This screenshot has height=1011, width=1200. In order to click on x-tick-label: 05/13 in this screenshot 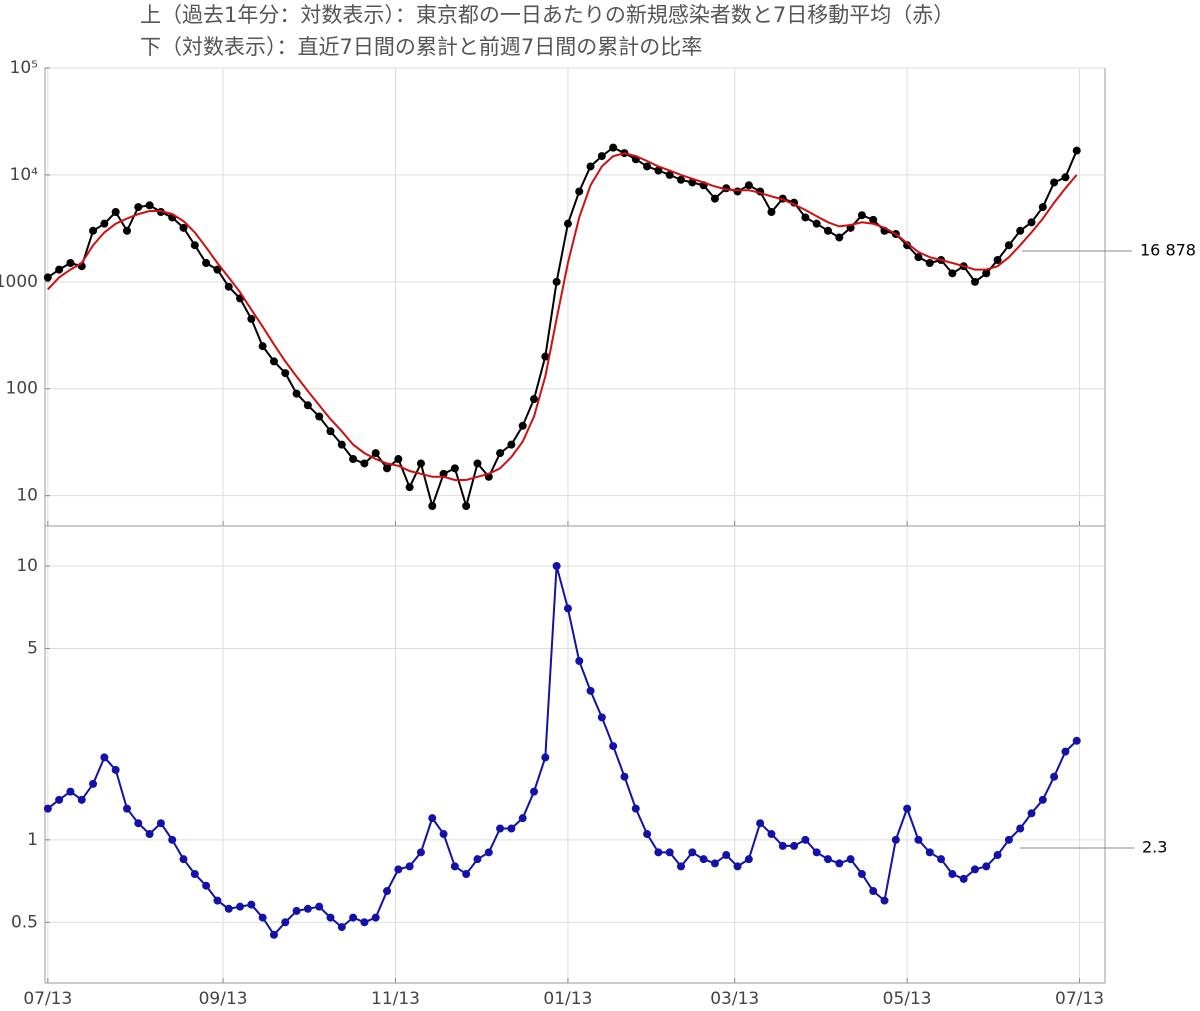, I will do `click(907, 999)`.